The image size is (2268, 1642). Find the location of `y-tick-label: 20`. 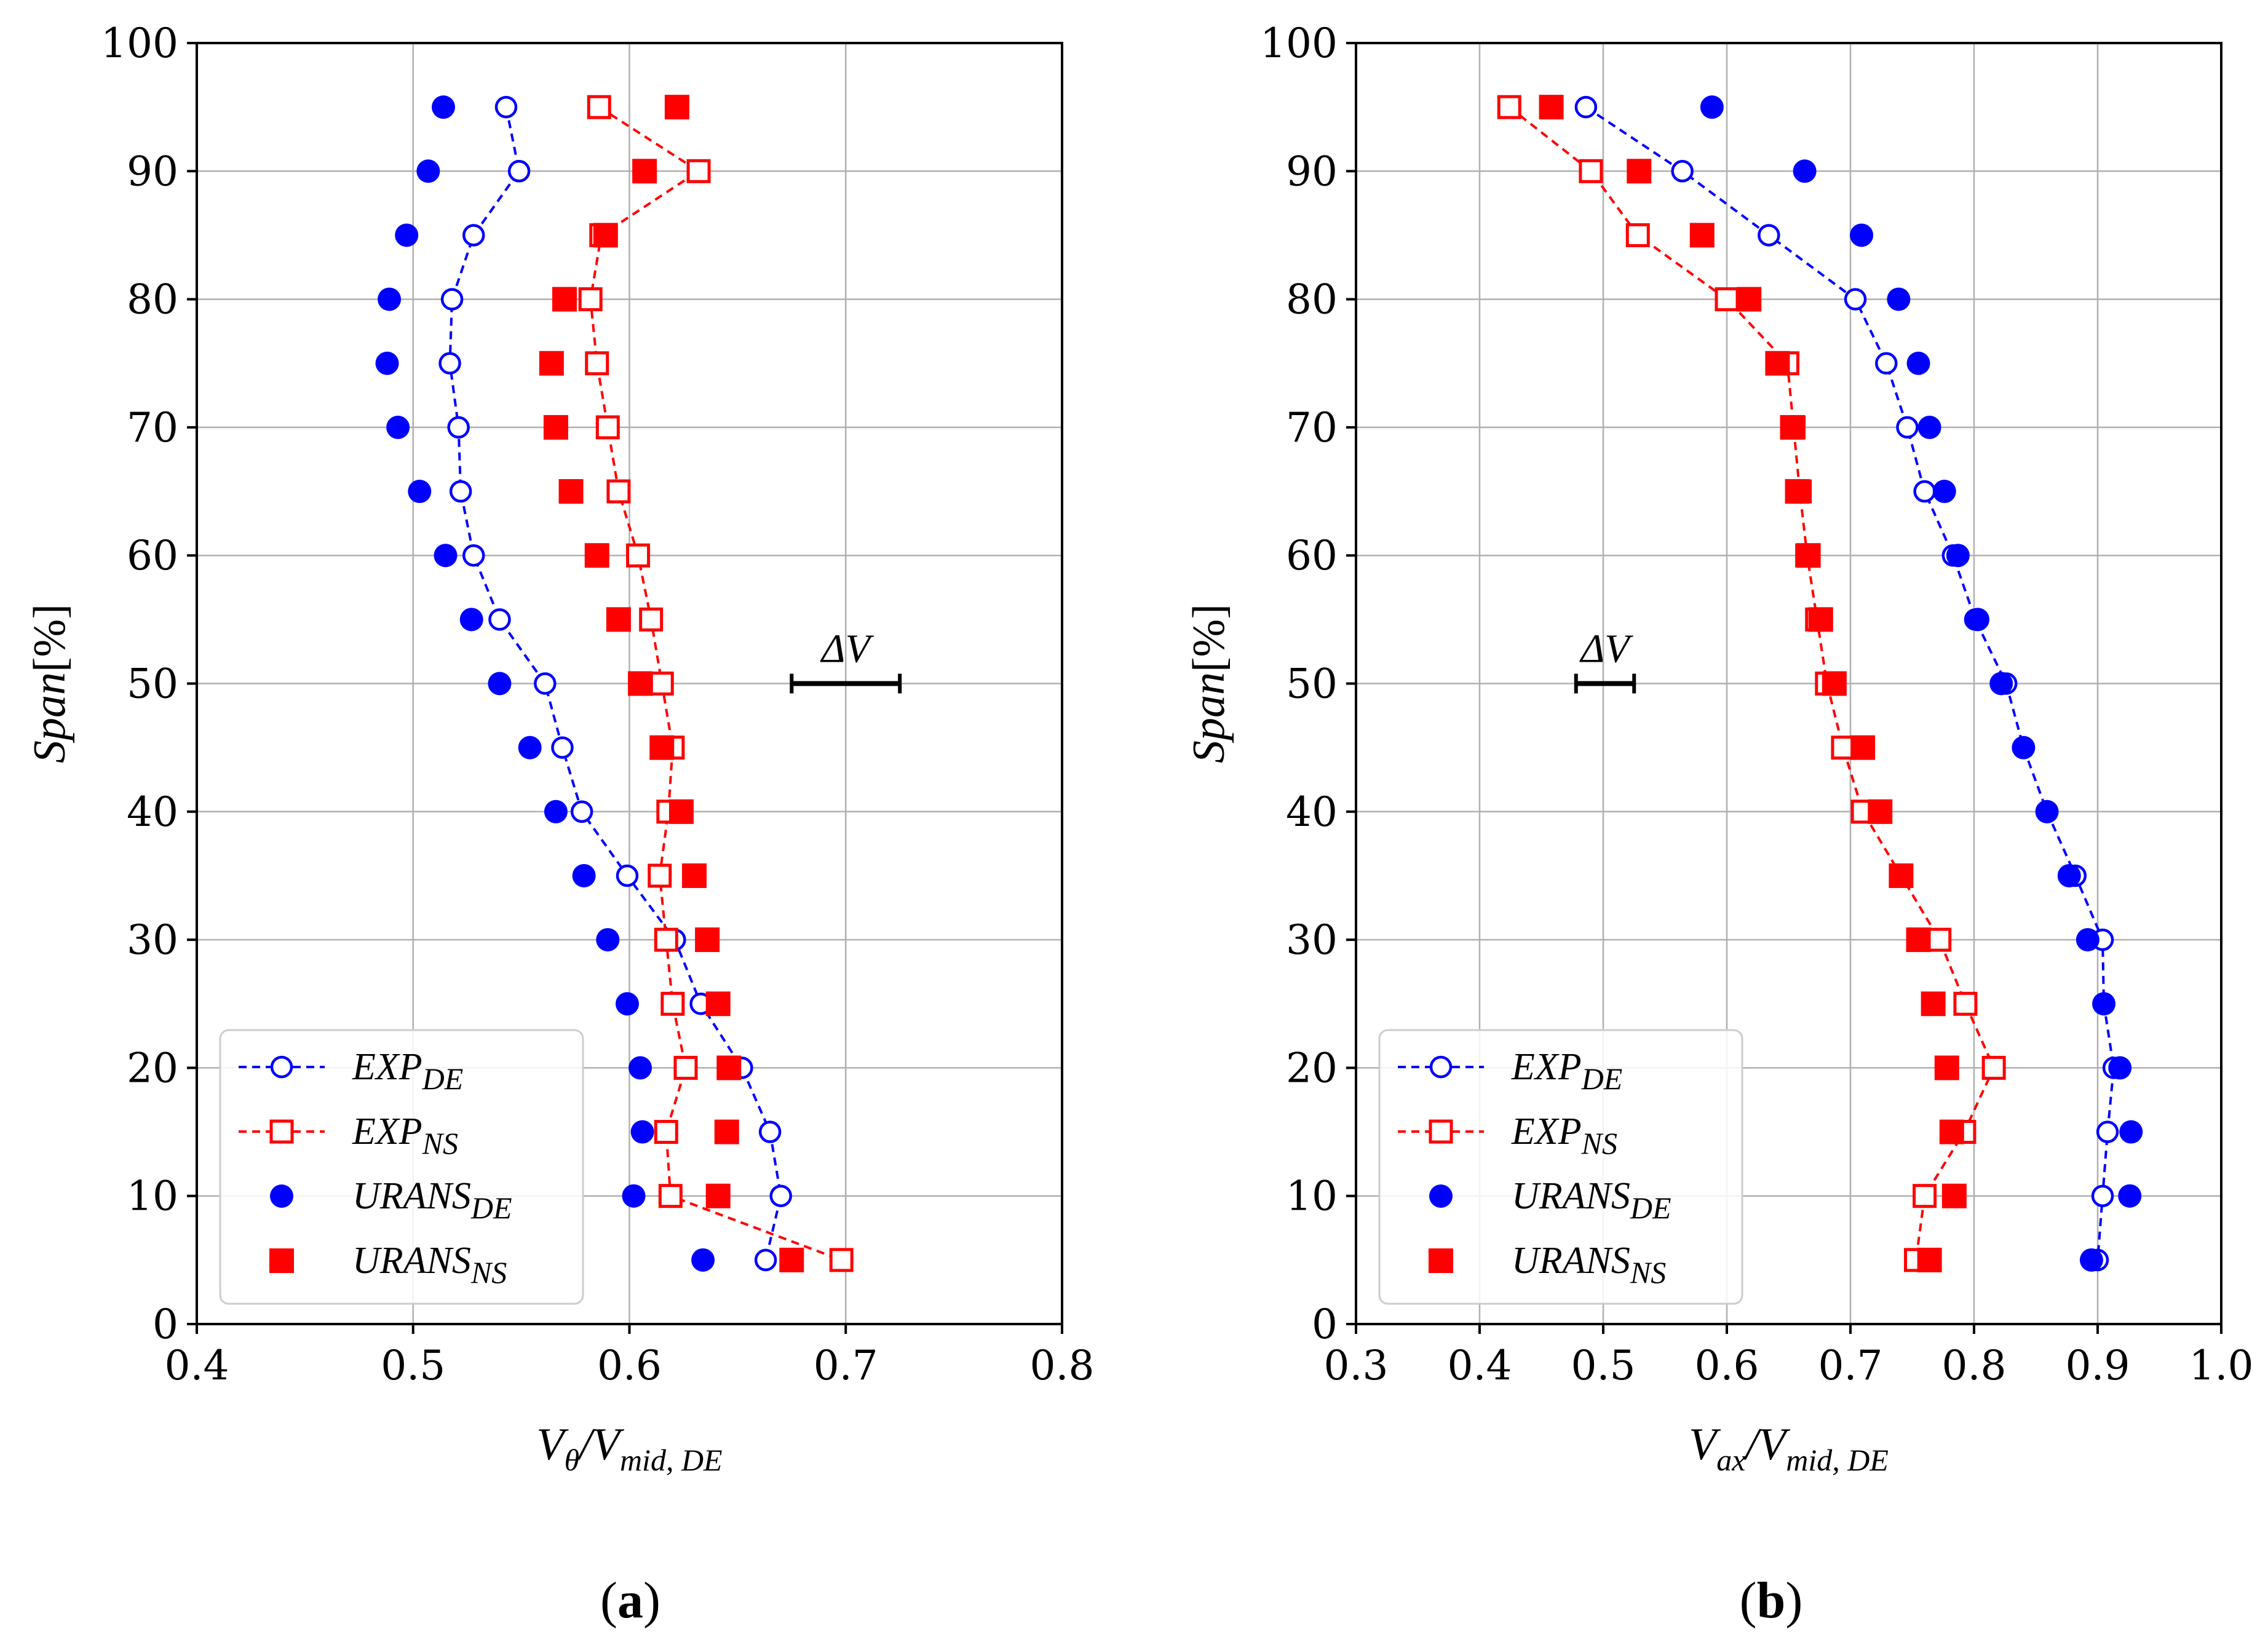

y-tick-label: 20 is located at coordinates (1312, 1068).